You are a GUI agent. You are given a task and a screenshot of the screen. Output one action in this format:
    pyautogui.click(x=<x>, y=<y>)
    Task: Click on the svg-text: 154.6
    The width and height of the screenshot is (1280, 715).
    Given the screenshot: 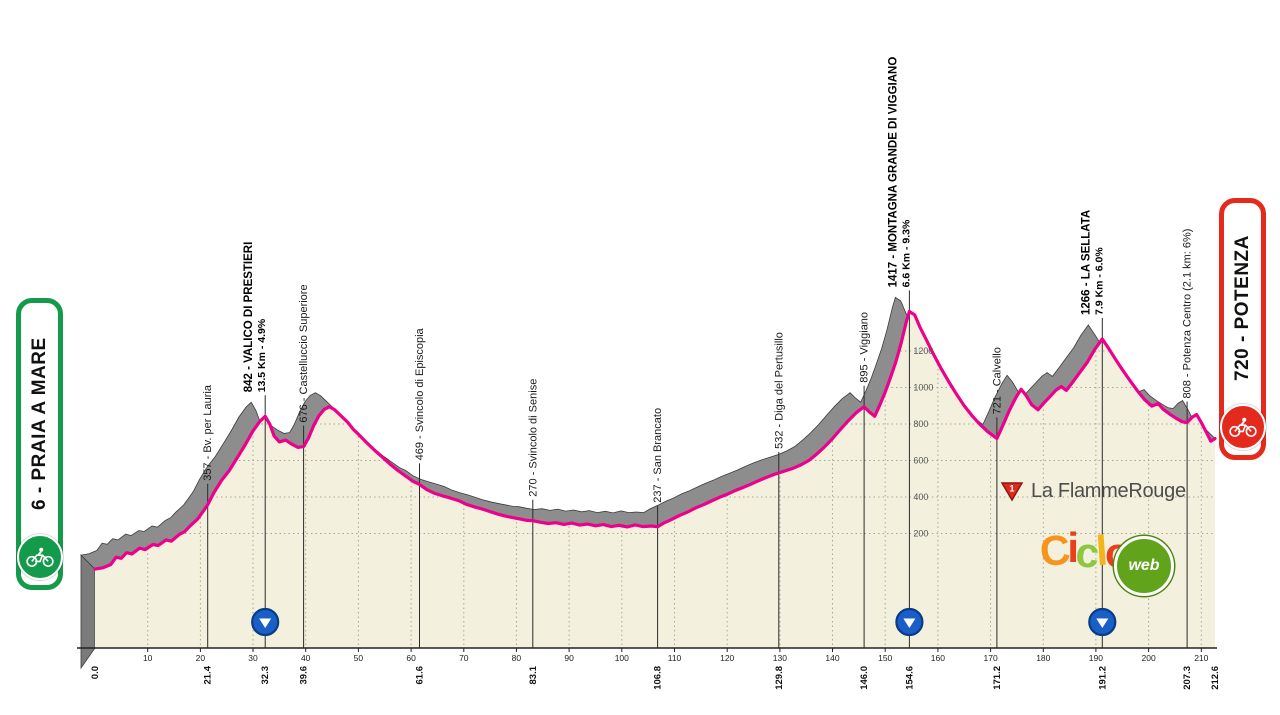 What is the action you would take?
    pyautogui.click(x=909, y=678)
    